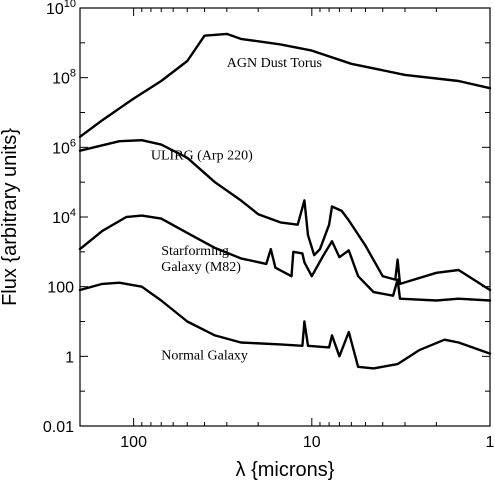 The height and width of the screenshot is (484, 495). What do you see at coordinates (10, 217) in the screenshot?
I see `y-axis-title: Flux {arbitrary units}` at bounding box center [10, 217].